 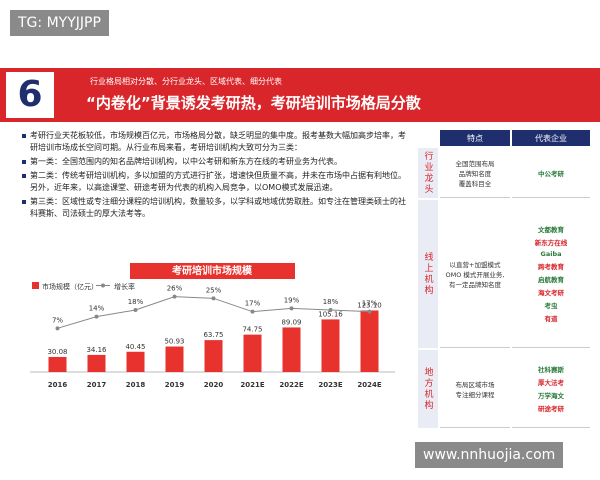 What do you see at coordinates (57, 320) in the screenshot?
I see `line-label: 7%` at bounding box center [57, 320].